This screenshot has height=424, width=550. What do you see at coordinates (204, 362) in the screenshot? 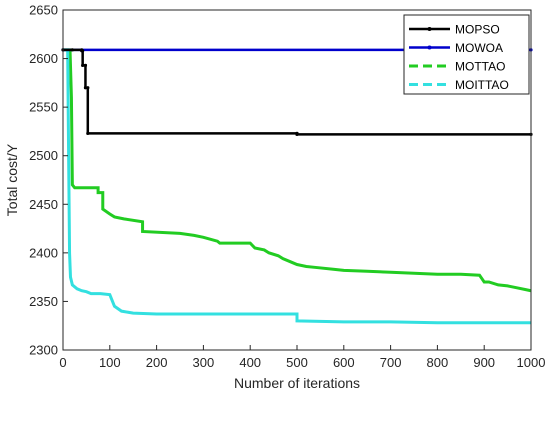
I see `x-tick-label: 300` at bounding box center [204, 362].